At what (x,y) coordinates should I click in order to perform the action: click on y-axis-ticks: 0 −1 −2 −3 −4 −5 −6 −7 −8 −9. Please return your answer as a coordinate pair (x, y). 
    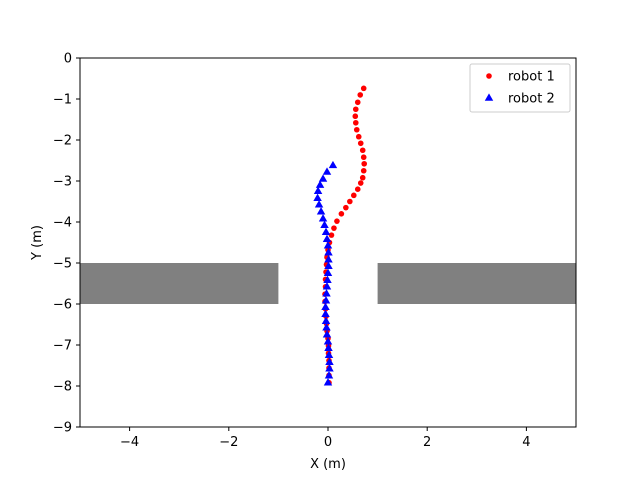
    Looking at the image, I should click on (66, 244).